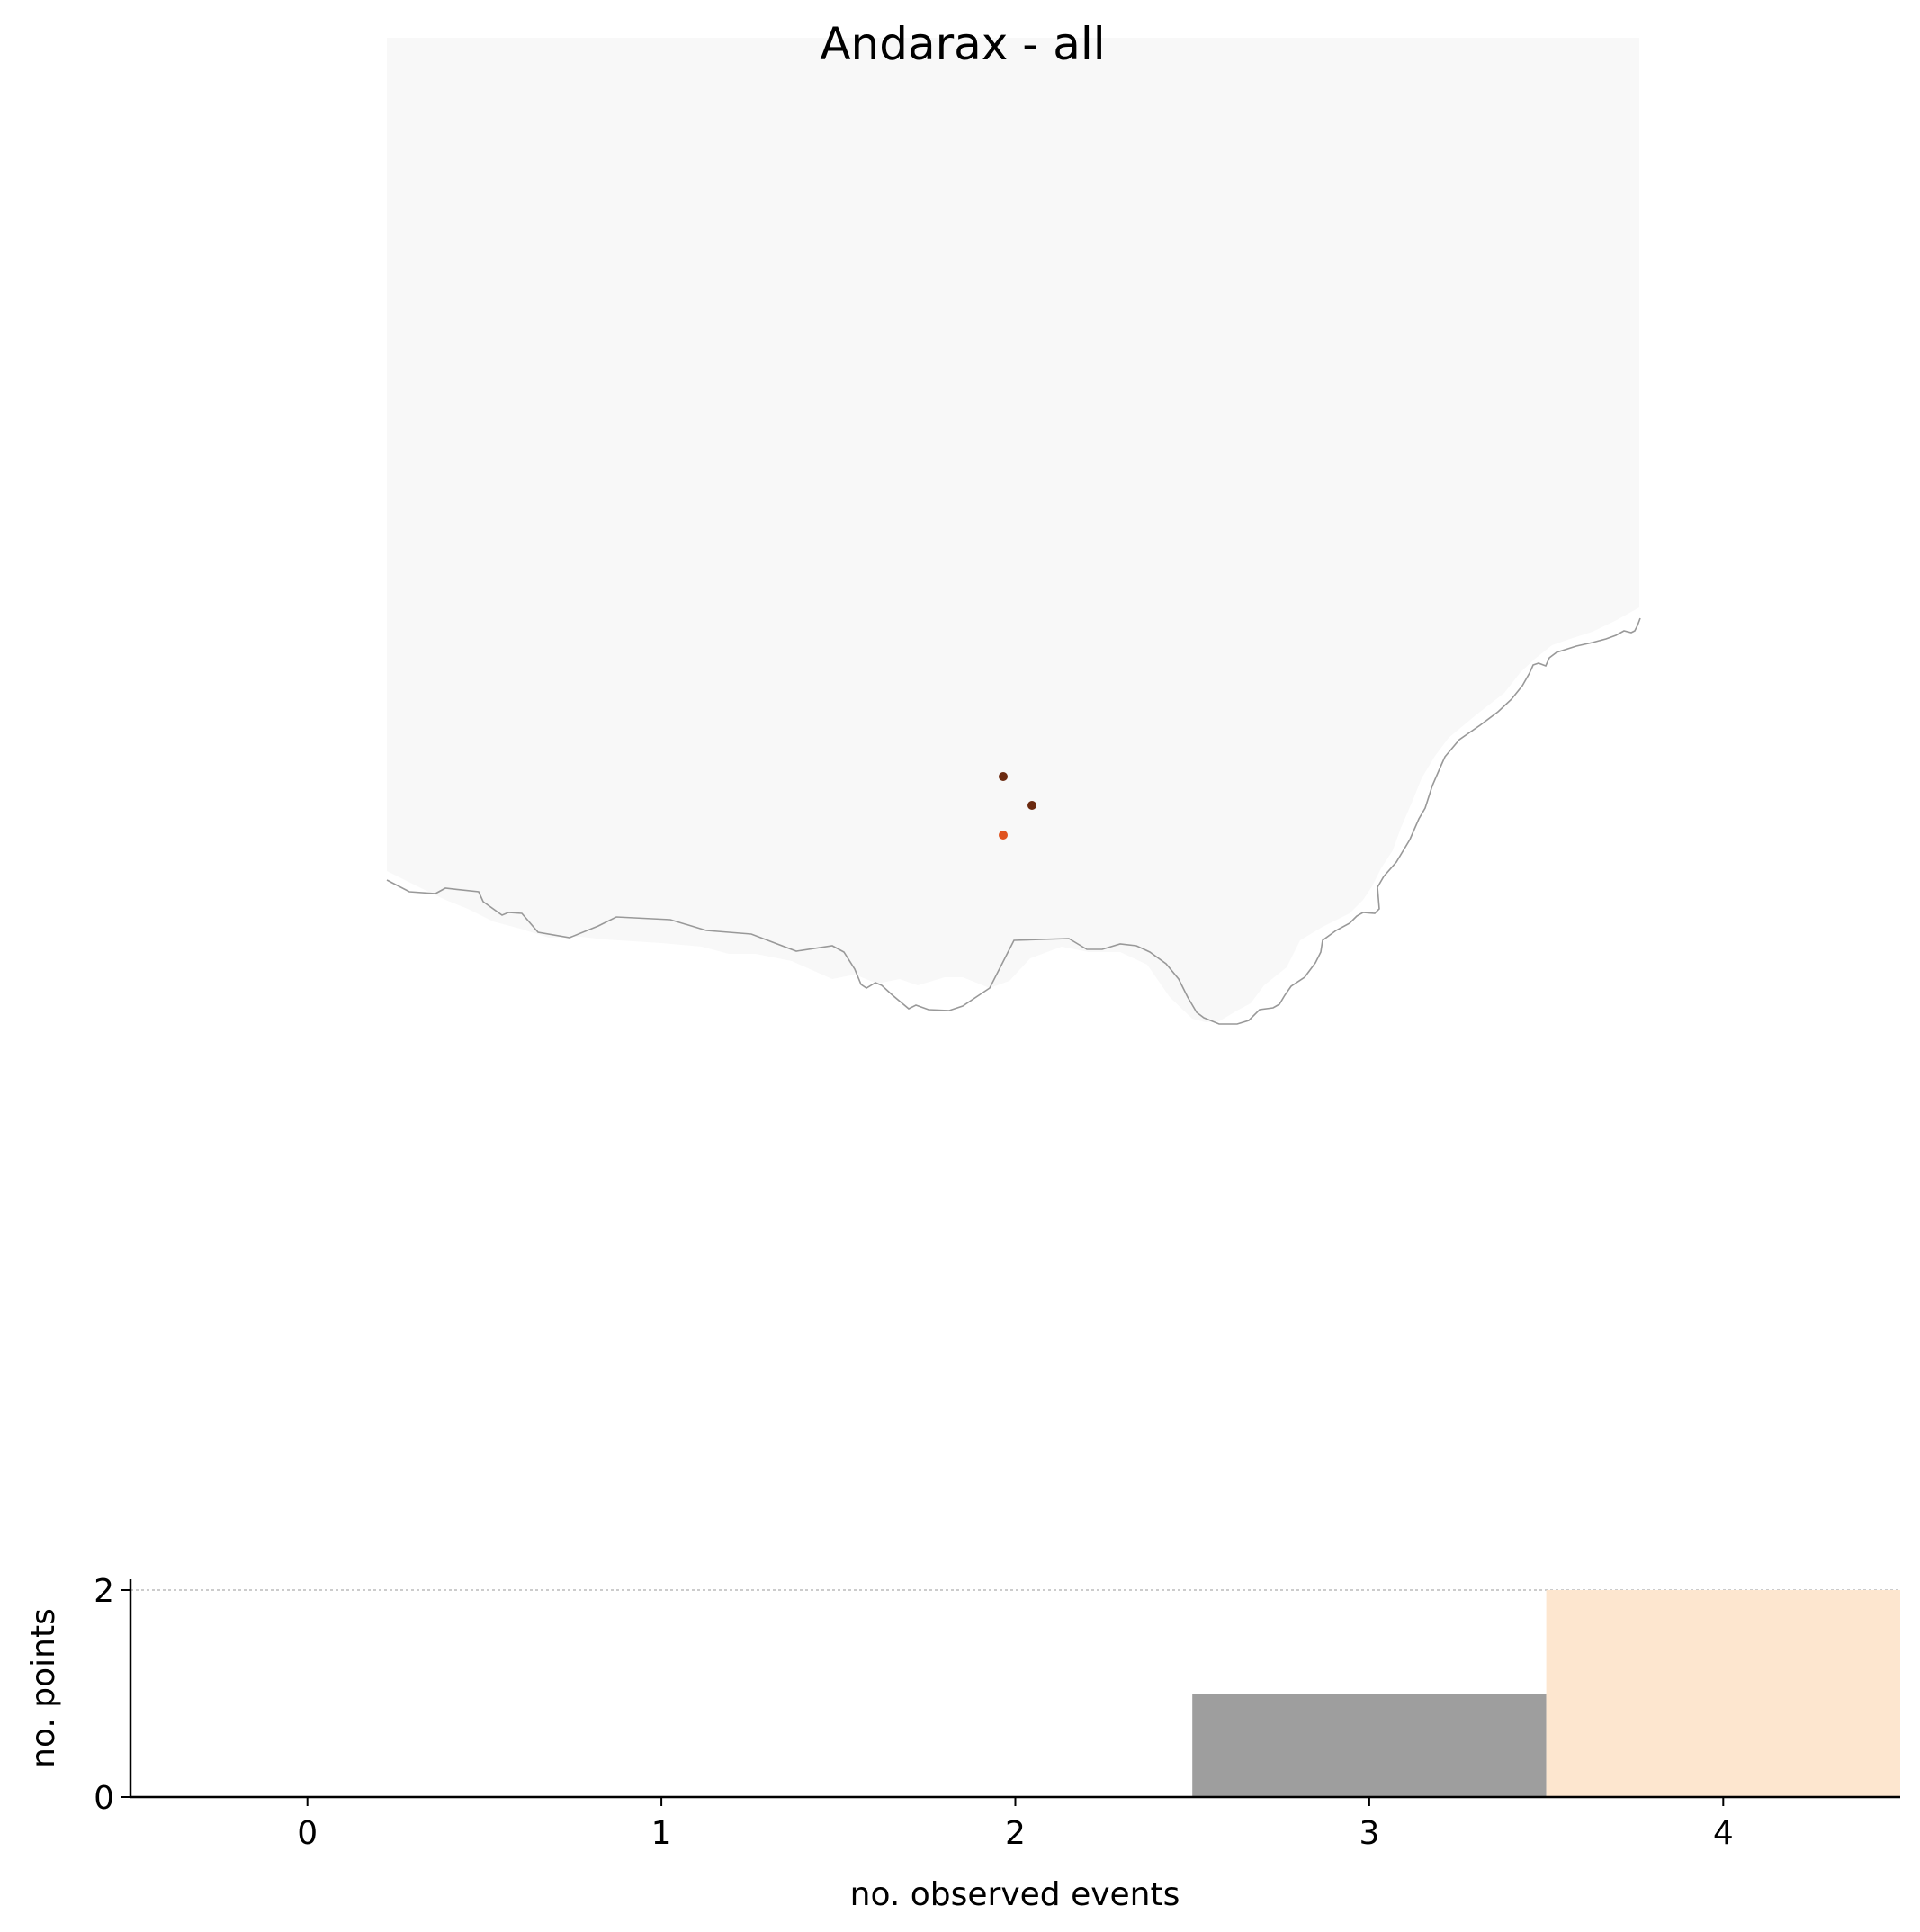 The width and height of the screenshot is (1920, 1932). I want to click on bars, so click(1546, 1693).